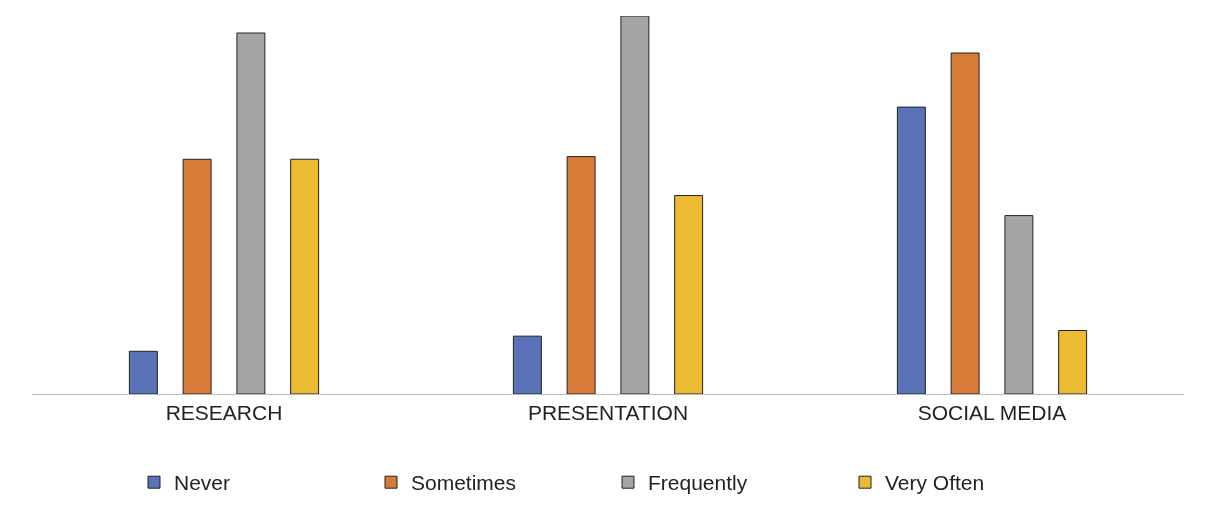  Describe the element at coordinates (608, 413) in the screenshot. I see `x-tick-label: PRESENTATION` at that location.